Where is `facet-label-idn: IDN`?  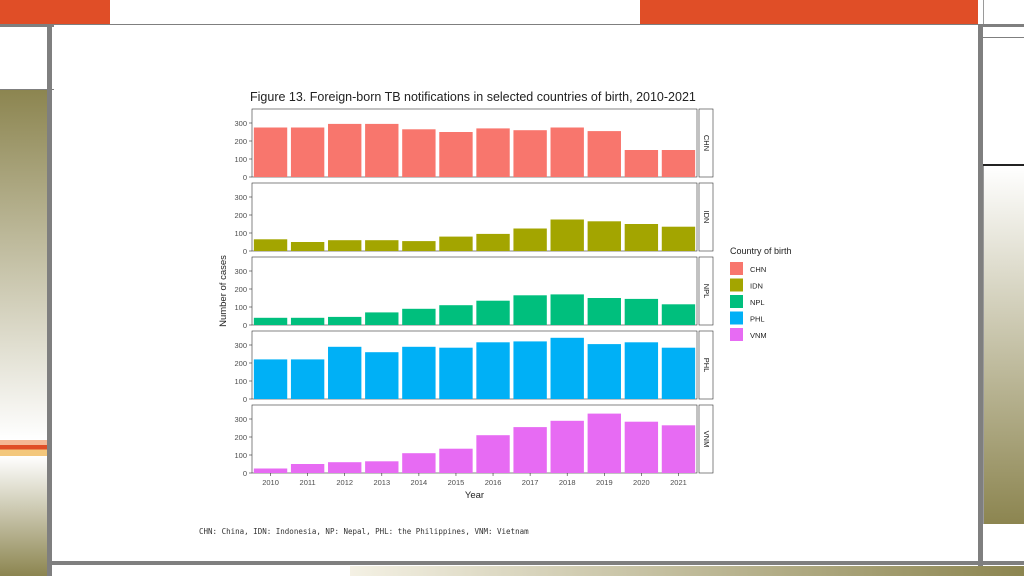 facet-label-idn: IDN is located at coordinates (706, 217).